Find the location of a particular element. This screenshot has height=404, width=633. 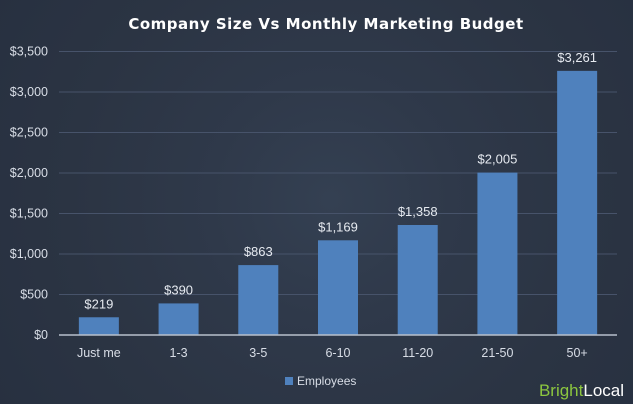

x-tick-label: 6-10 is located at coordinates (337, 353).